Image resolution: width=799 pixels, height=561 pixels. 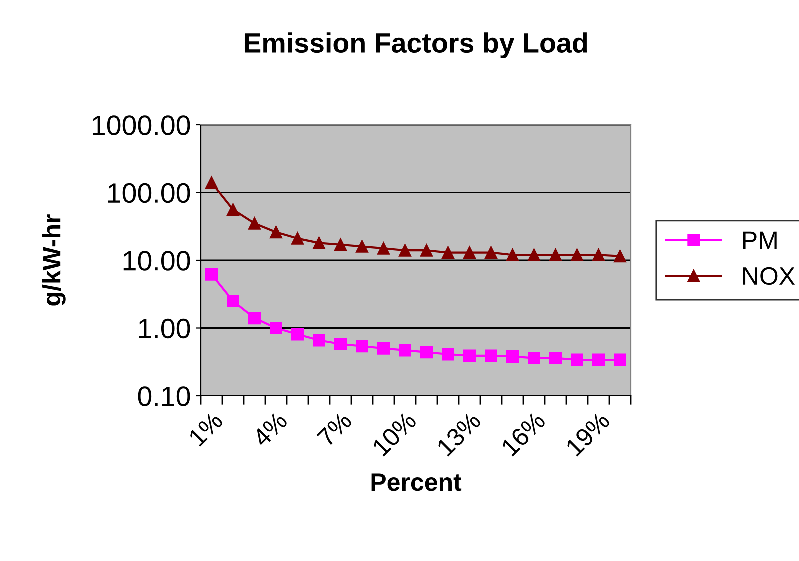 I want to click on chart-title: Emission Factors by Load, so click(x=416, y=45).